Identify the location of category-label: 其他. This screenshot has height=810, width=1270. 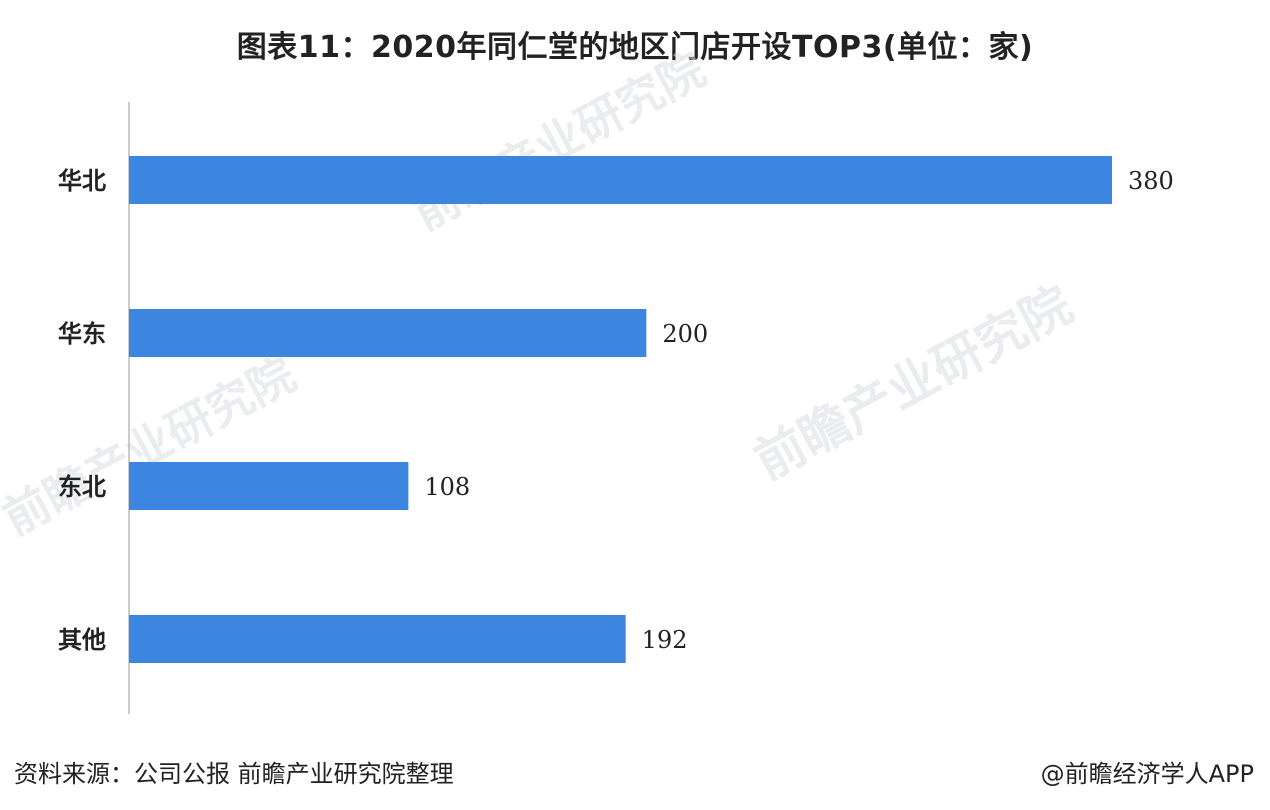
(82, 640).